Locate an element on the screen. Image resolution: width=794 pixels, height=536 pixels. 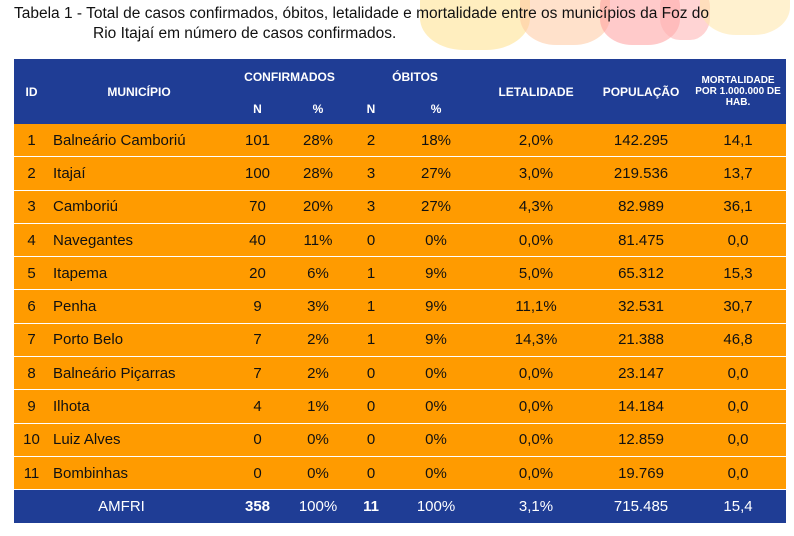
cell-id: 2 is located at coordinates (31, 173).